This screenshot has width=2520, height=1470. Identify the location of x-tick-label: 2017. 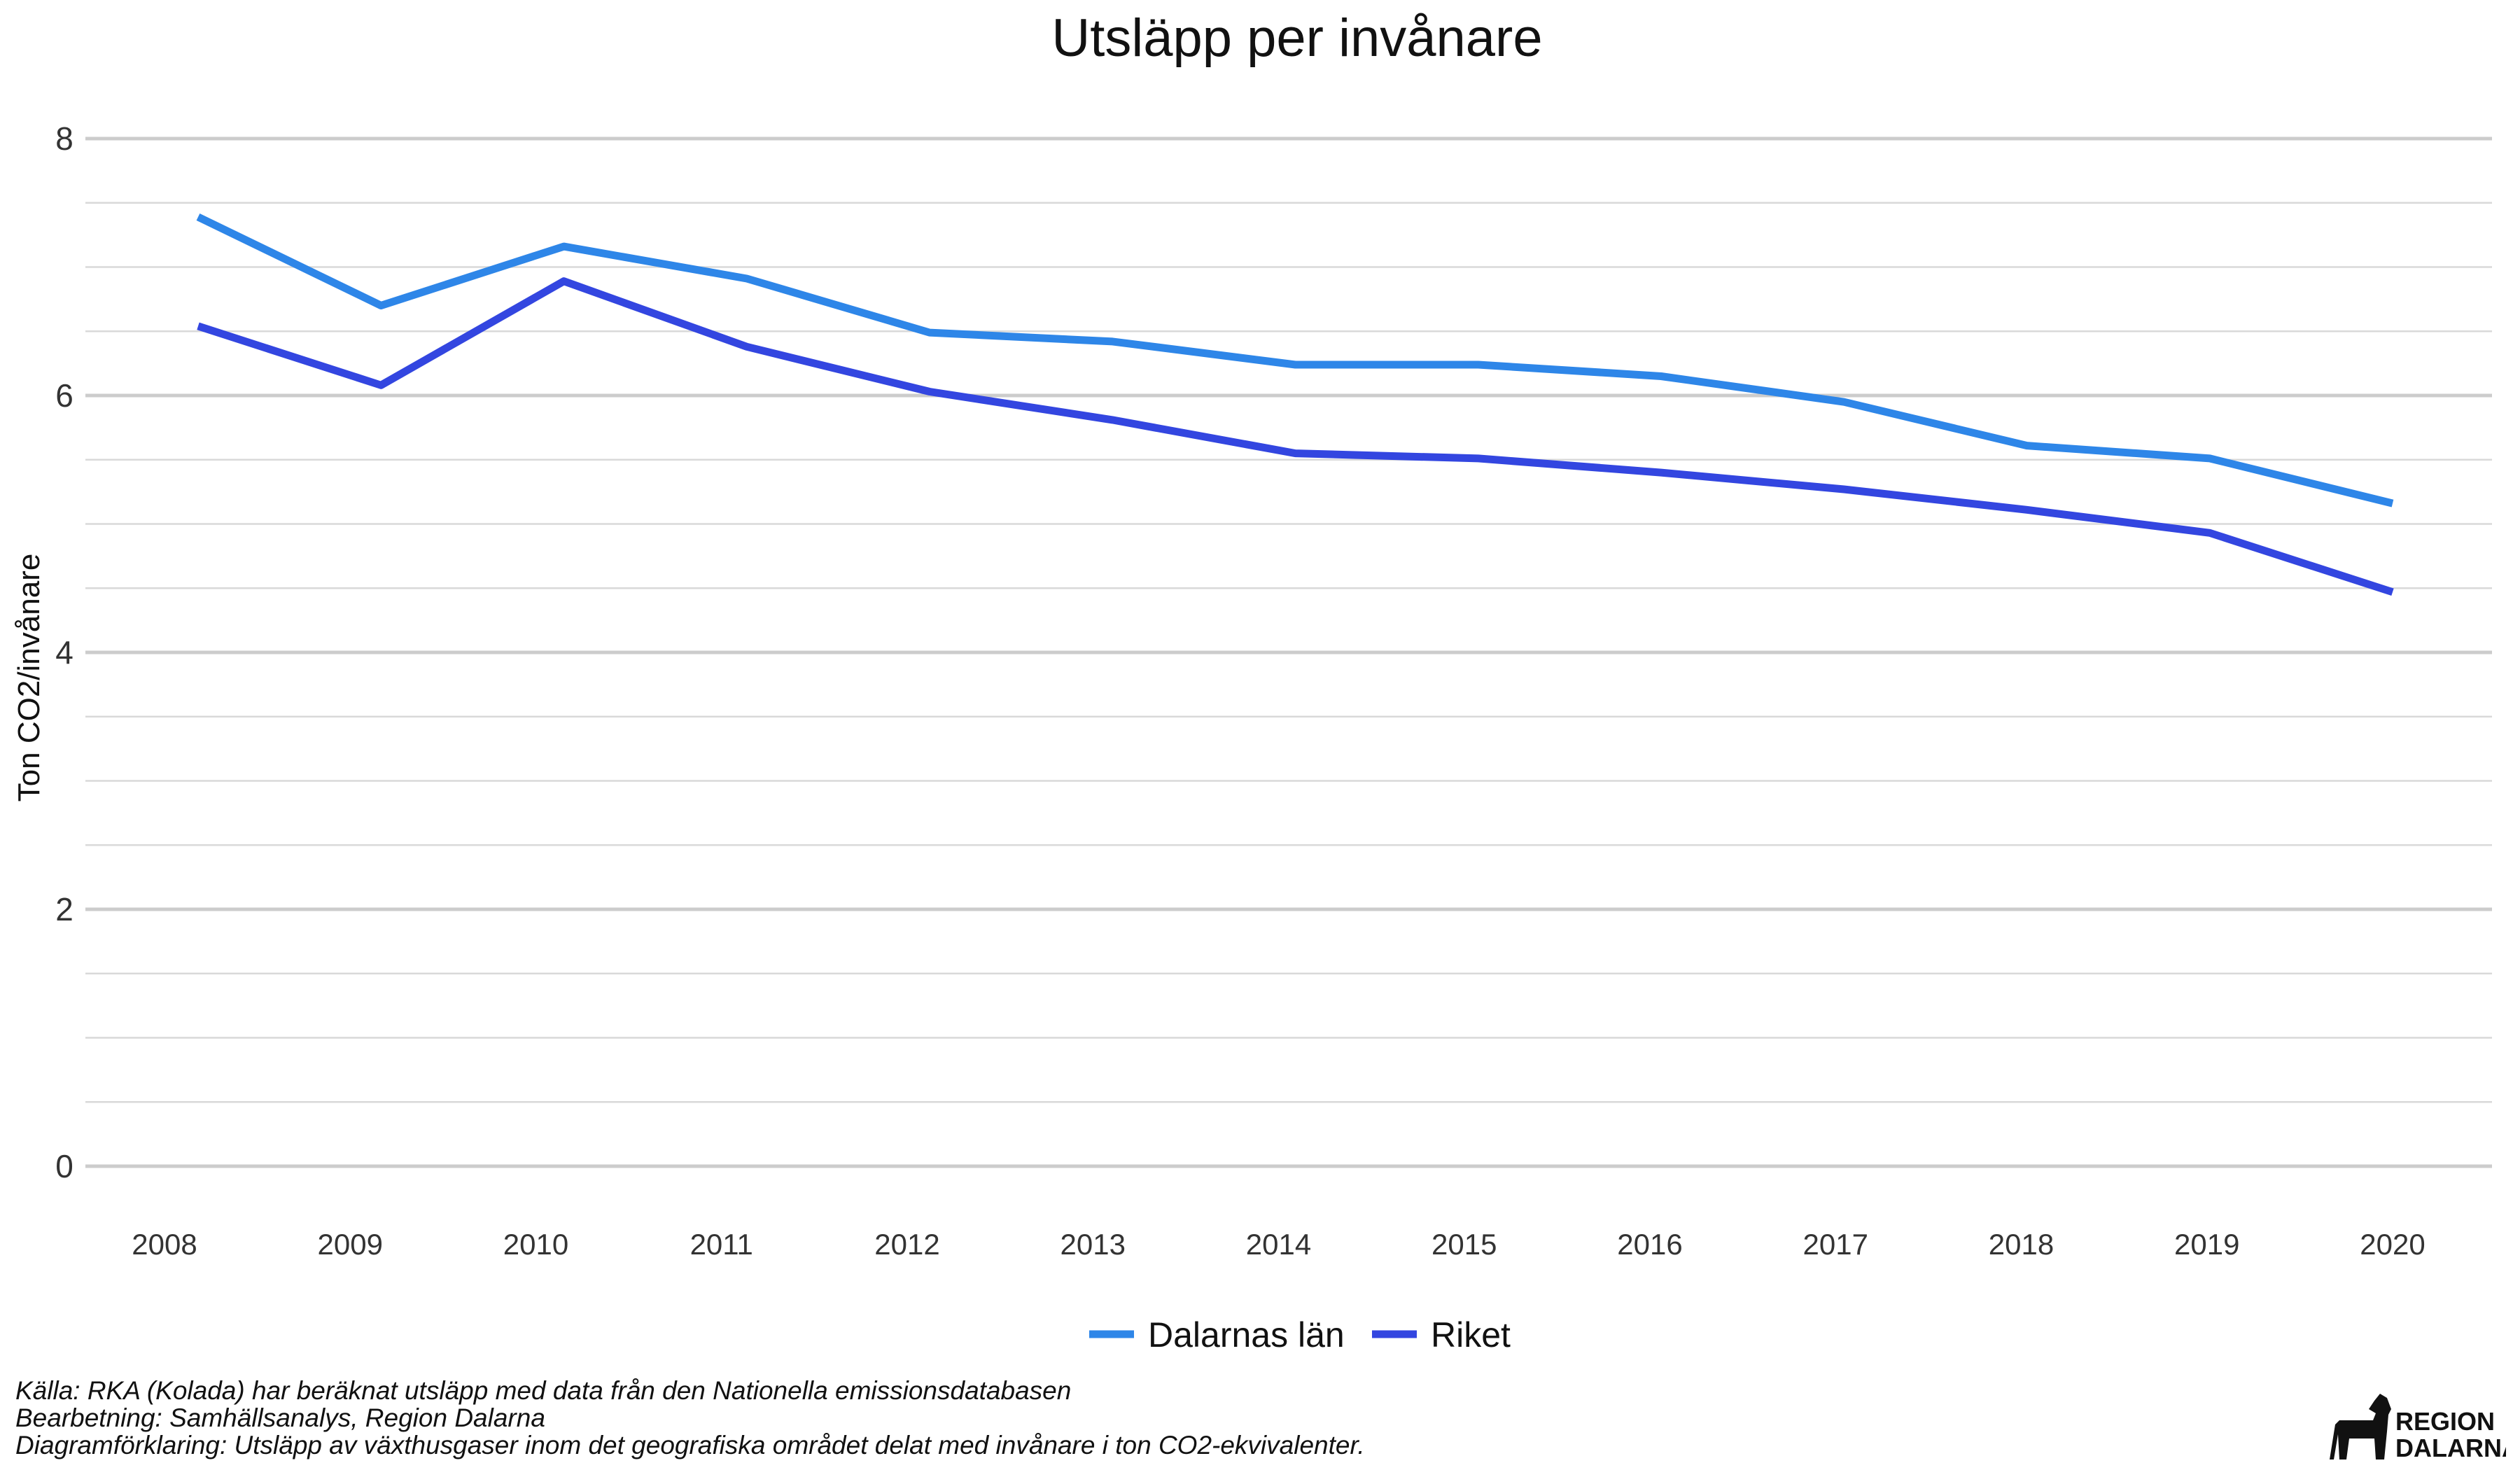
(1835, 1244).